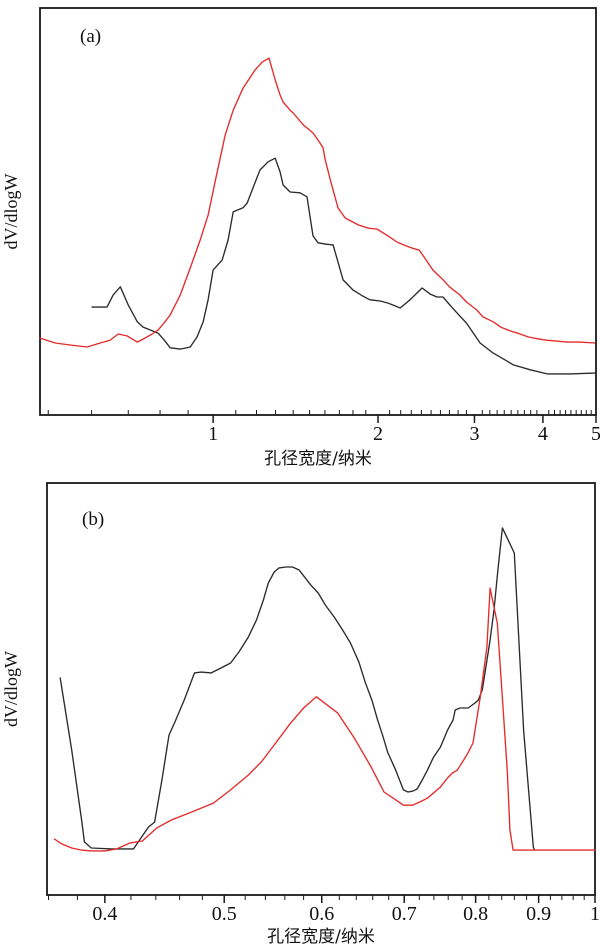  Describe the element at coordinates (595, 434) in the screenshot. I see `x-tick-label: 5` at that location.